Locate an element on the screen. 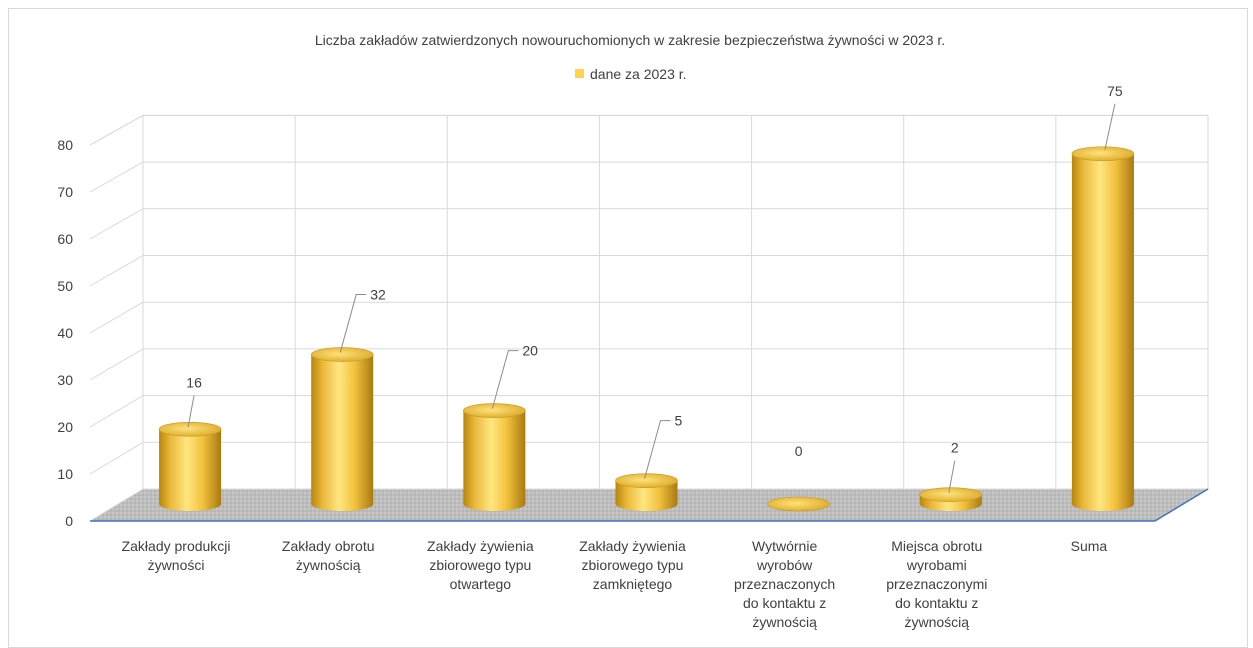 The image size is (1253, 648). y-tick-label: 30 is located at coordinates (65, 380).